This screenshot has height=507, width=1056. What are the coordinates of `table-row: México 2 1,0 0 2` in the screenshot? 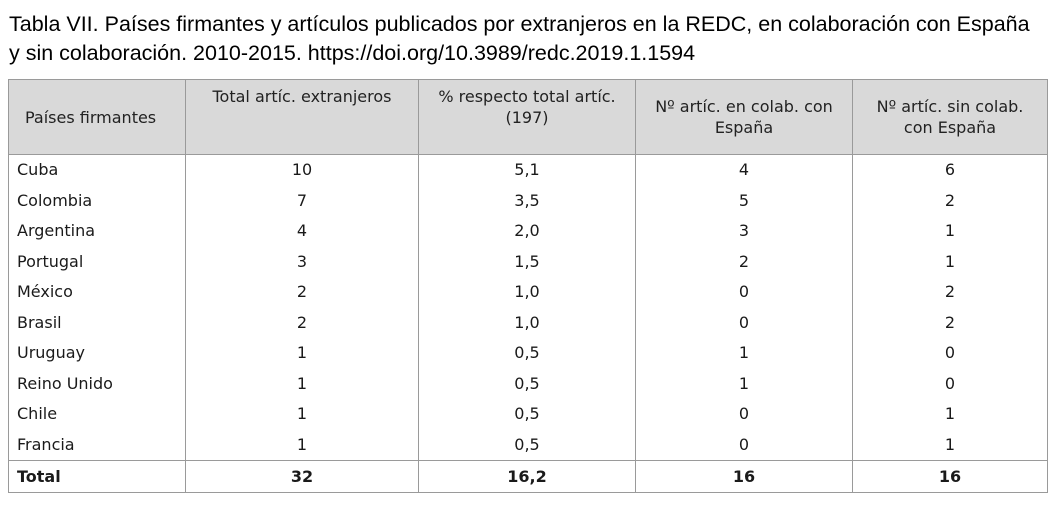 It's located at (528, 292).